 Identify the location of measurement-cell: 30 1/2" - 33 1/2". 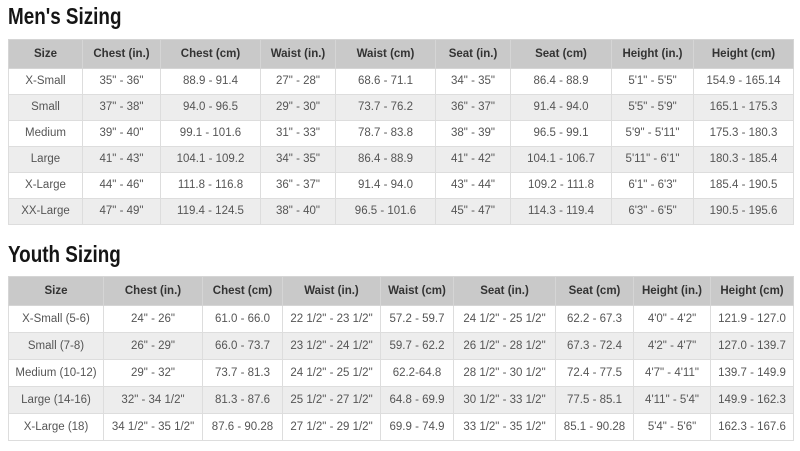
(504, 400).